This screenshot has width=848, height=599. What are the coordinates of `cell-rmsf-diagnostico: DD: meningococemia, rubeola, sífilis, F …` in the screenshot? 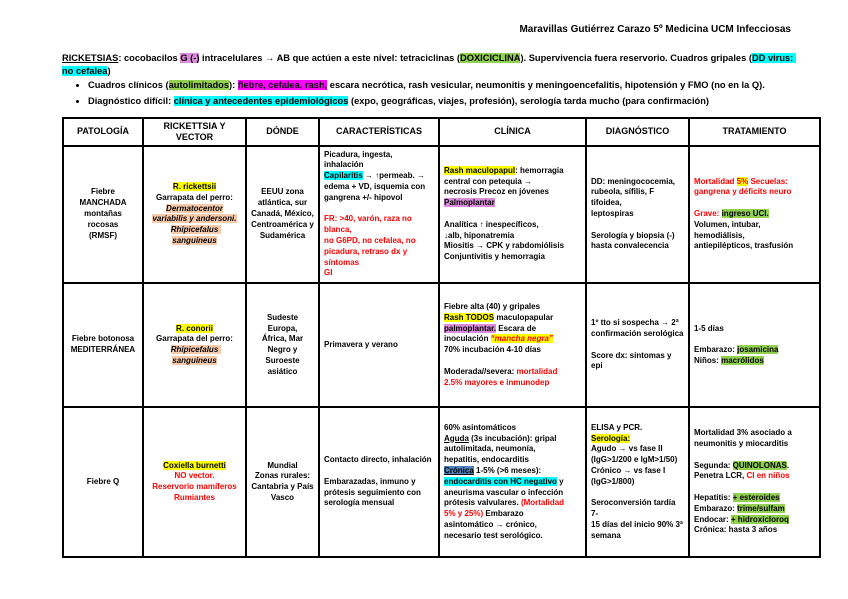 It's located at (637, 214).